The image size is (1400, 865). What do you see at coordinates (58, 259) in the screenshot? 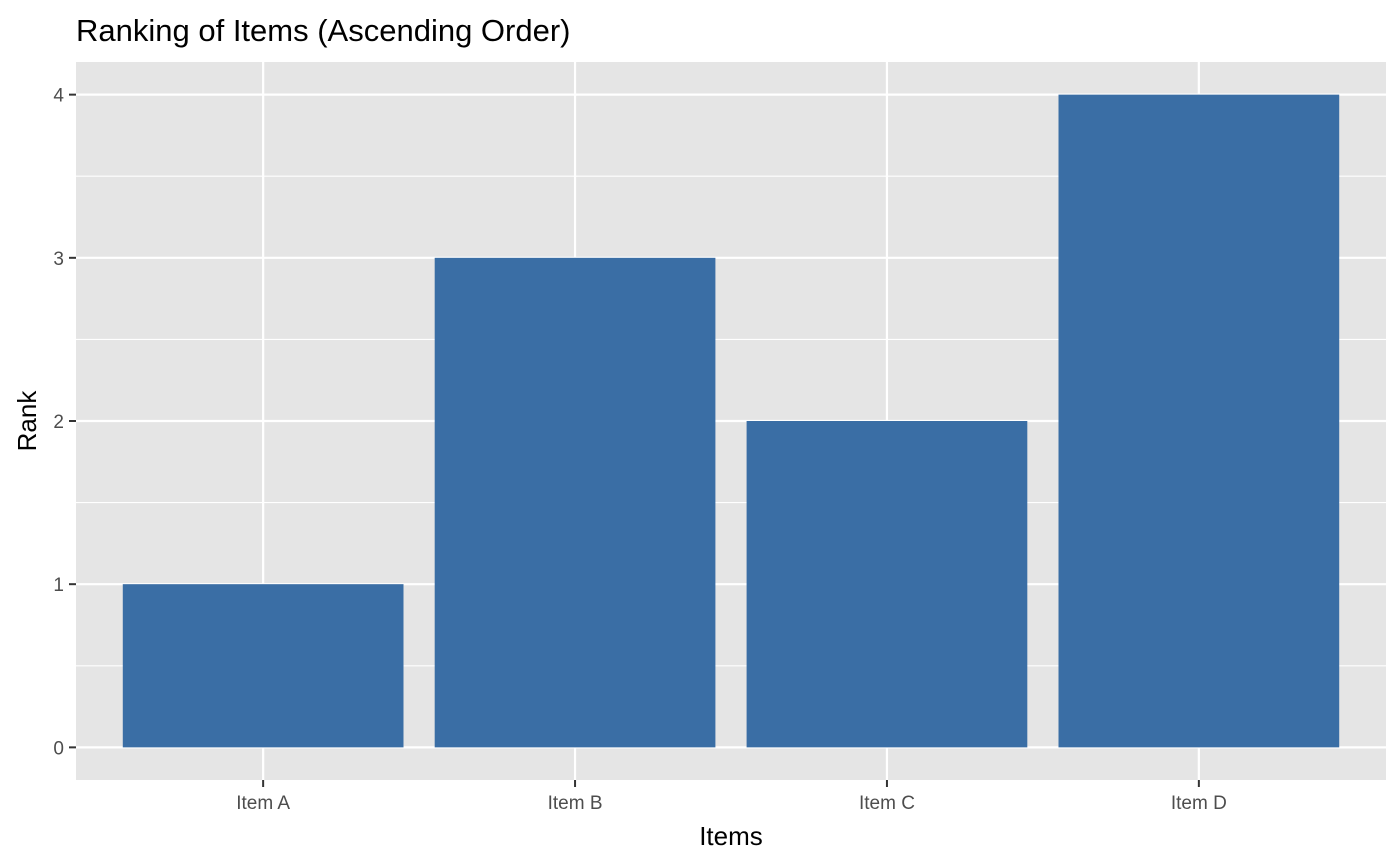
I see `y-tick-label: 3` at bounding box center [58, 259].